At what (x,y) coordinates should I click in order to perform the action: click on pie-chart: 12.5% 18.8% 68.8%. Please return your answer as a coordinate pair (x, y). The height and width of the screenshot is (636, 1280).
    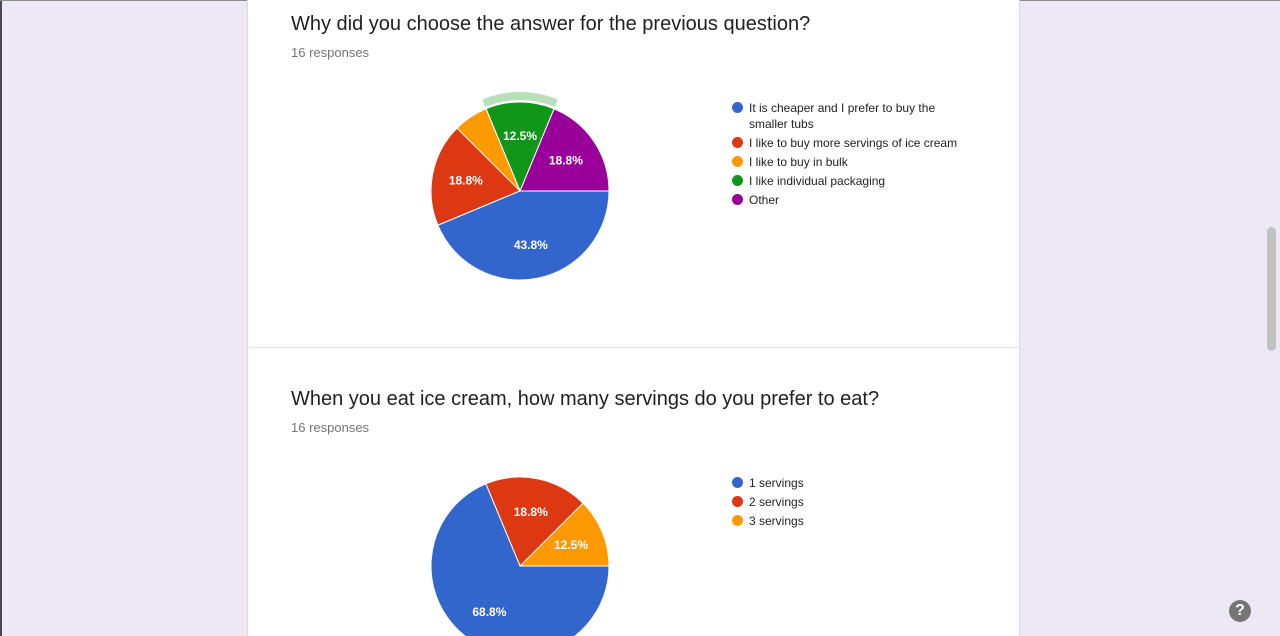
    Looking at the image, I should click on (520, 556).